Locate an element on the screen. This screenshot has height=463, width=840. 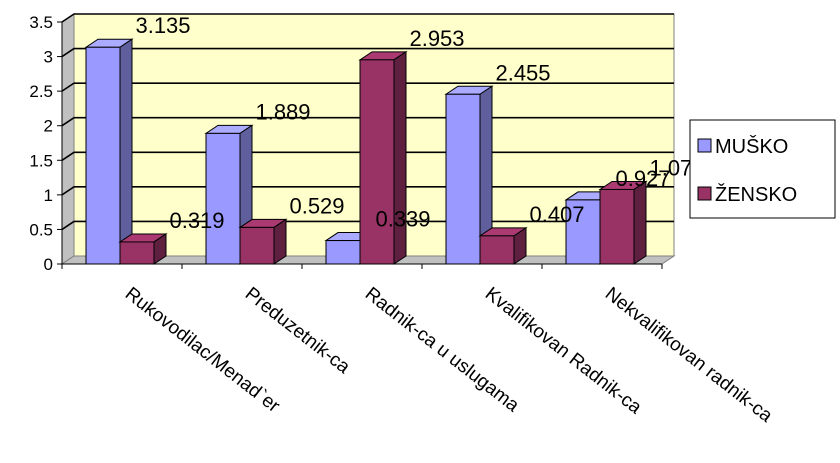
category-label: Preduzetnik-ca is located at coordinates (297, 330).